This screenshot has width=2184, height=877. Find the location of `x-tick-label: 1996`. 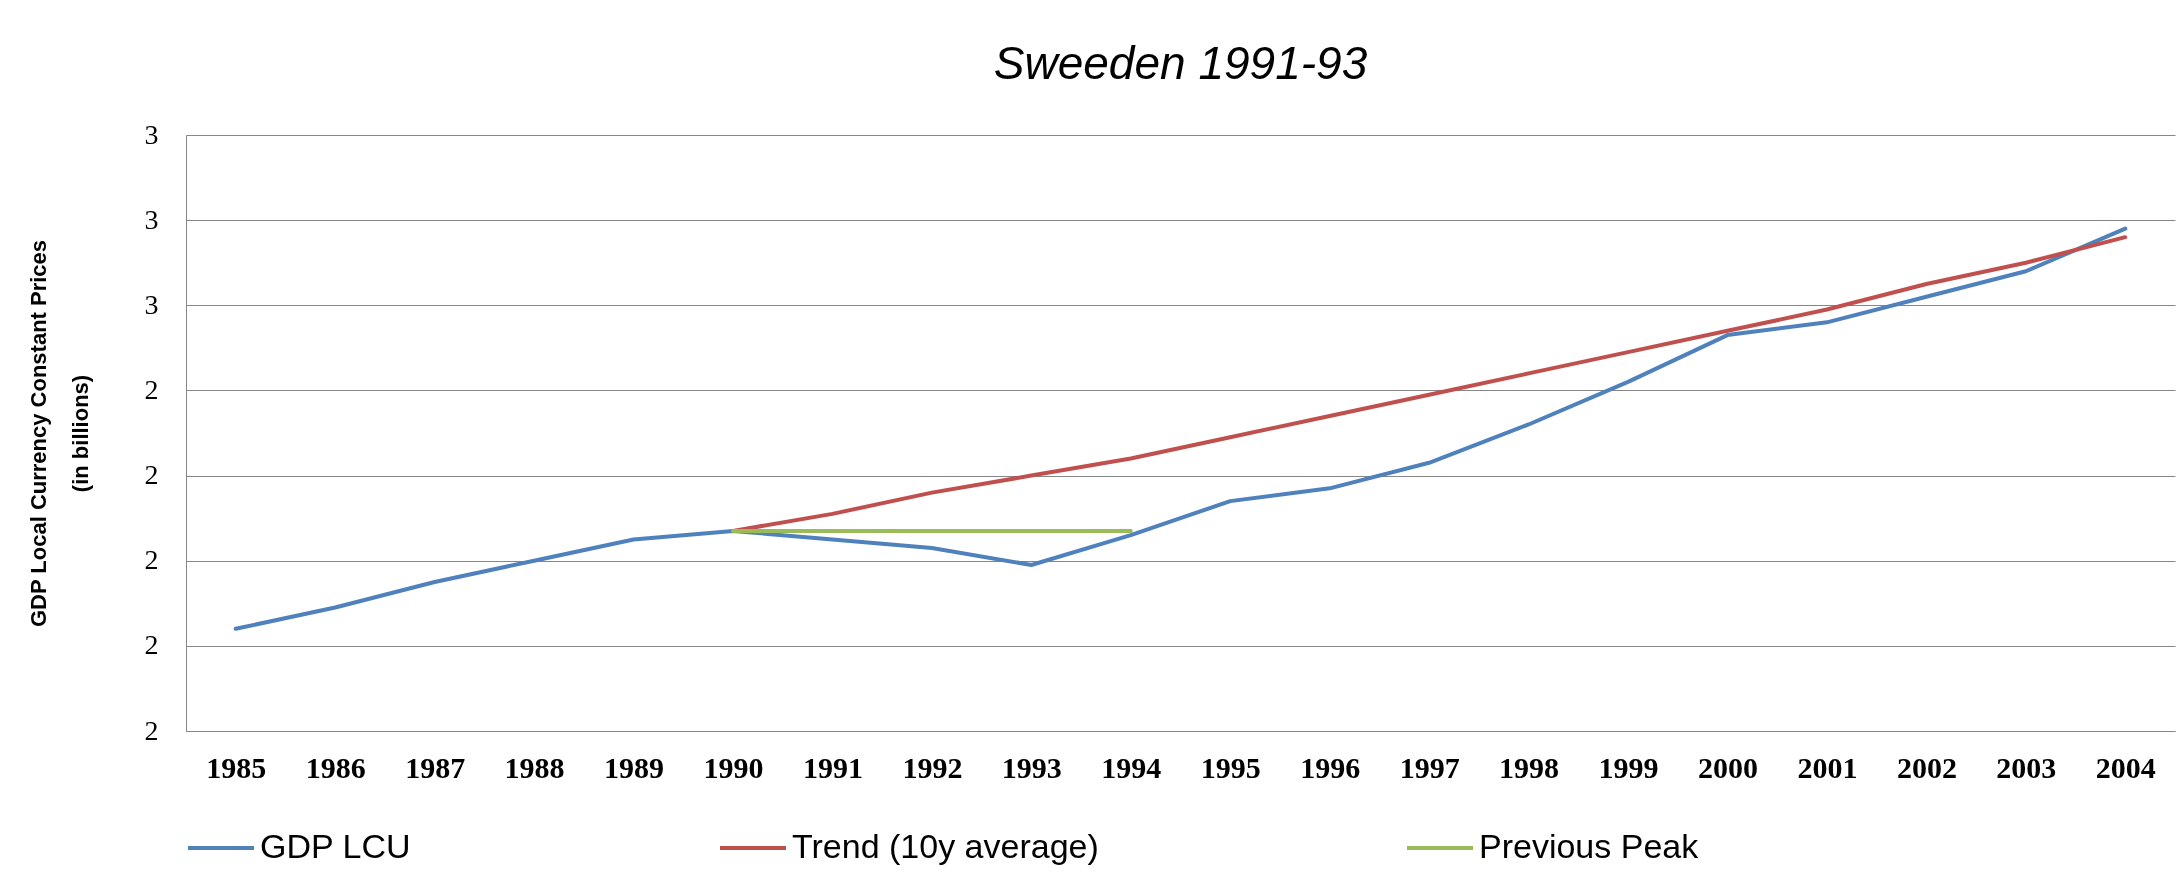

x-tick-label: 1996 is located at coordinates (1330, 767).